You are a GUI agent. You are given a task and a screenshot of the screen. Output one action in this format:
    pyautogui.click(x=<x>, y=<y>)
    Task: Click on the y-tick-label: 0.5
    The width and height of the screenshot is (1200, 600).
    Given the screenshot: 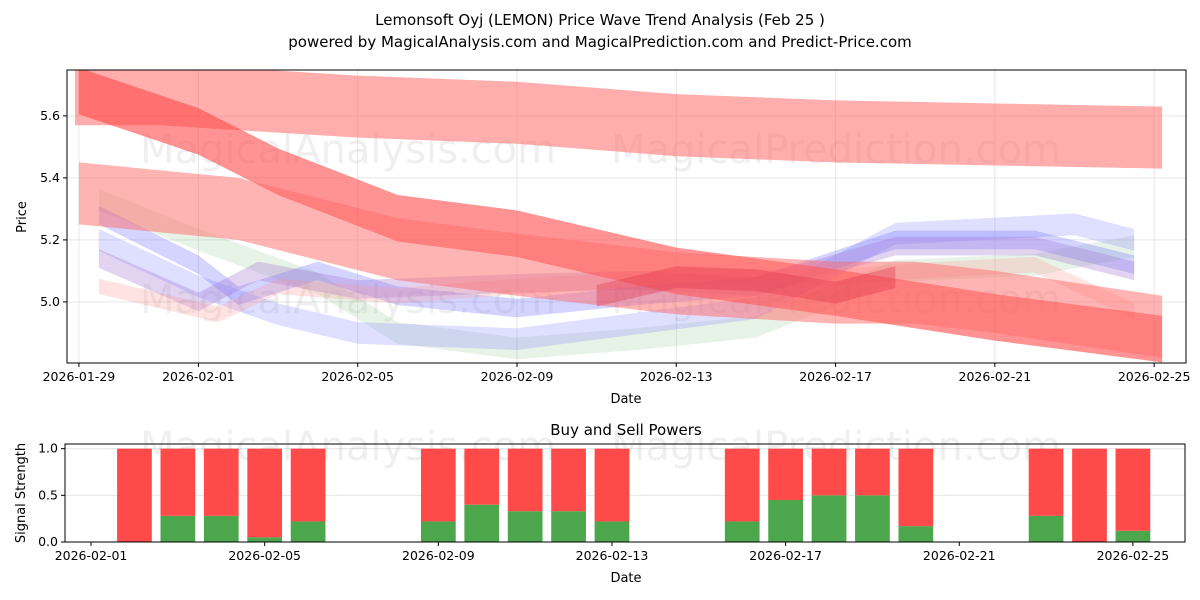 What is the action you would take?
    pyautogui.click(x=48, y=494)
    